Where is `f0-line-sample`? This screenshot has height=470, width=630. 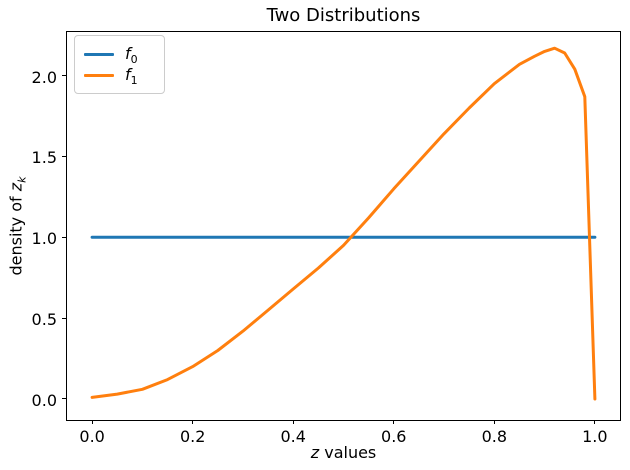 f0-line-sample is located at coordinates (99, 54).